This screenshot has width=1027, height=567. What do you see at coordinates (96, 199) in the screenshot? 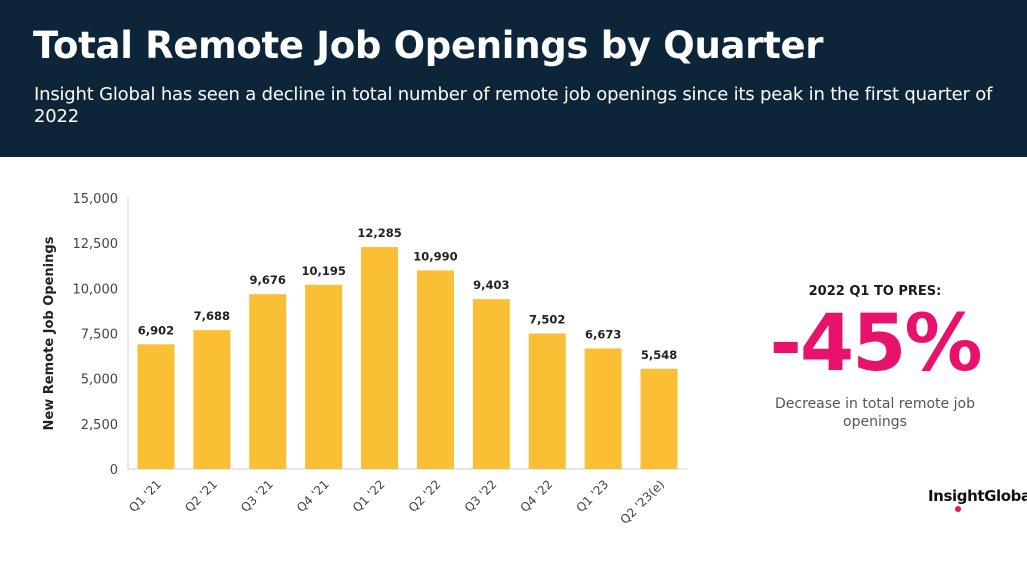
I see `y-tick-label: 15,000` at bounding box center [96, 199].